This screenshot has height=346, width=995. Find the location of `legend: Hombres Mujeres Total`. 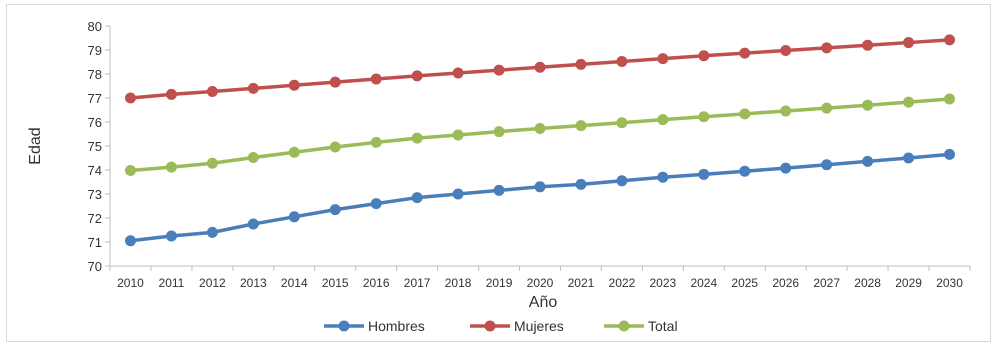

legend: Hombres Mujeres Total is located at coordinates (501, 326).